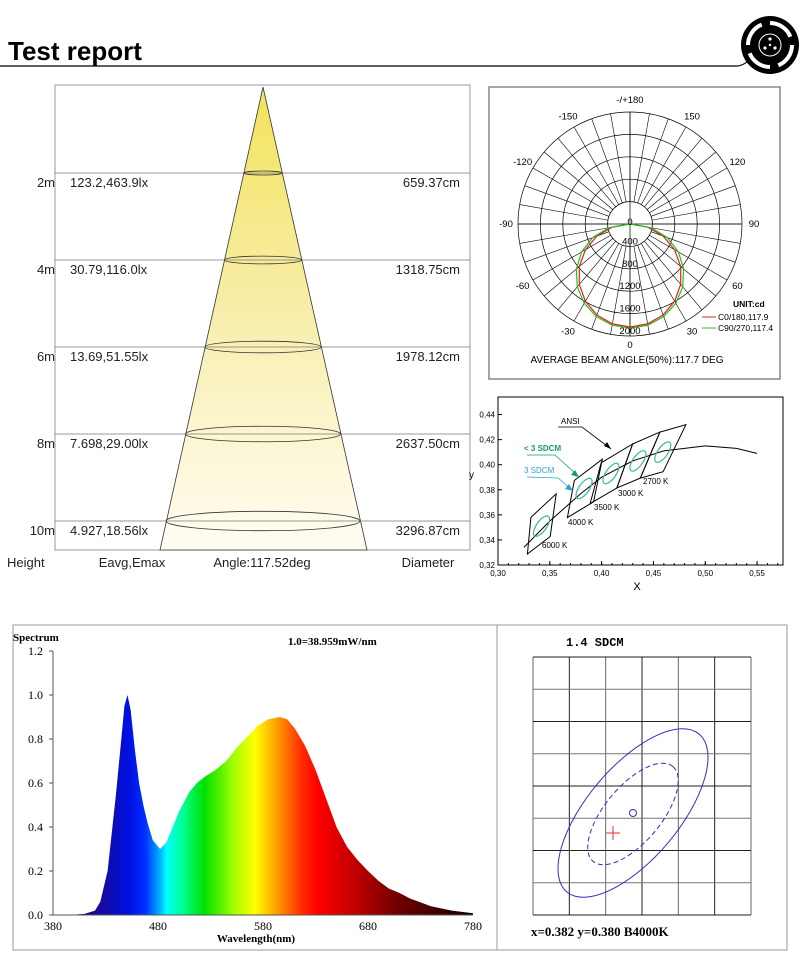  I want to click on 3-sdcm-arrowhead, so click(569, 487).